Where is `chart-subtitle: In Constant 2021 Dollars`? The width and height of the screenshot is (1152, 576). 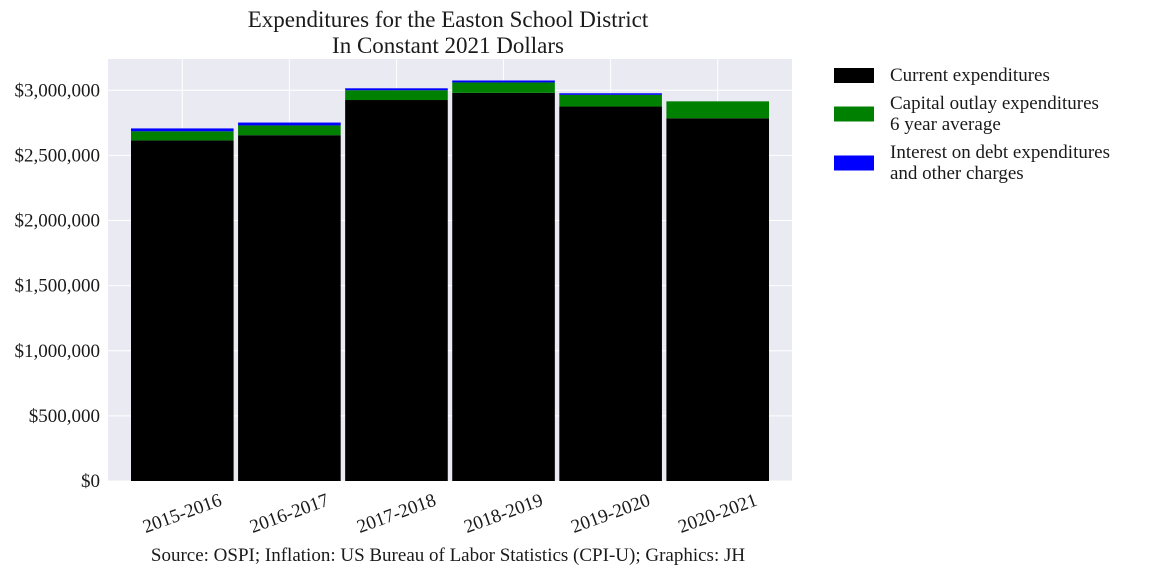
chart-subtitle: In Constant 2021 Dollars is located at coordinates (448, 45).